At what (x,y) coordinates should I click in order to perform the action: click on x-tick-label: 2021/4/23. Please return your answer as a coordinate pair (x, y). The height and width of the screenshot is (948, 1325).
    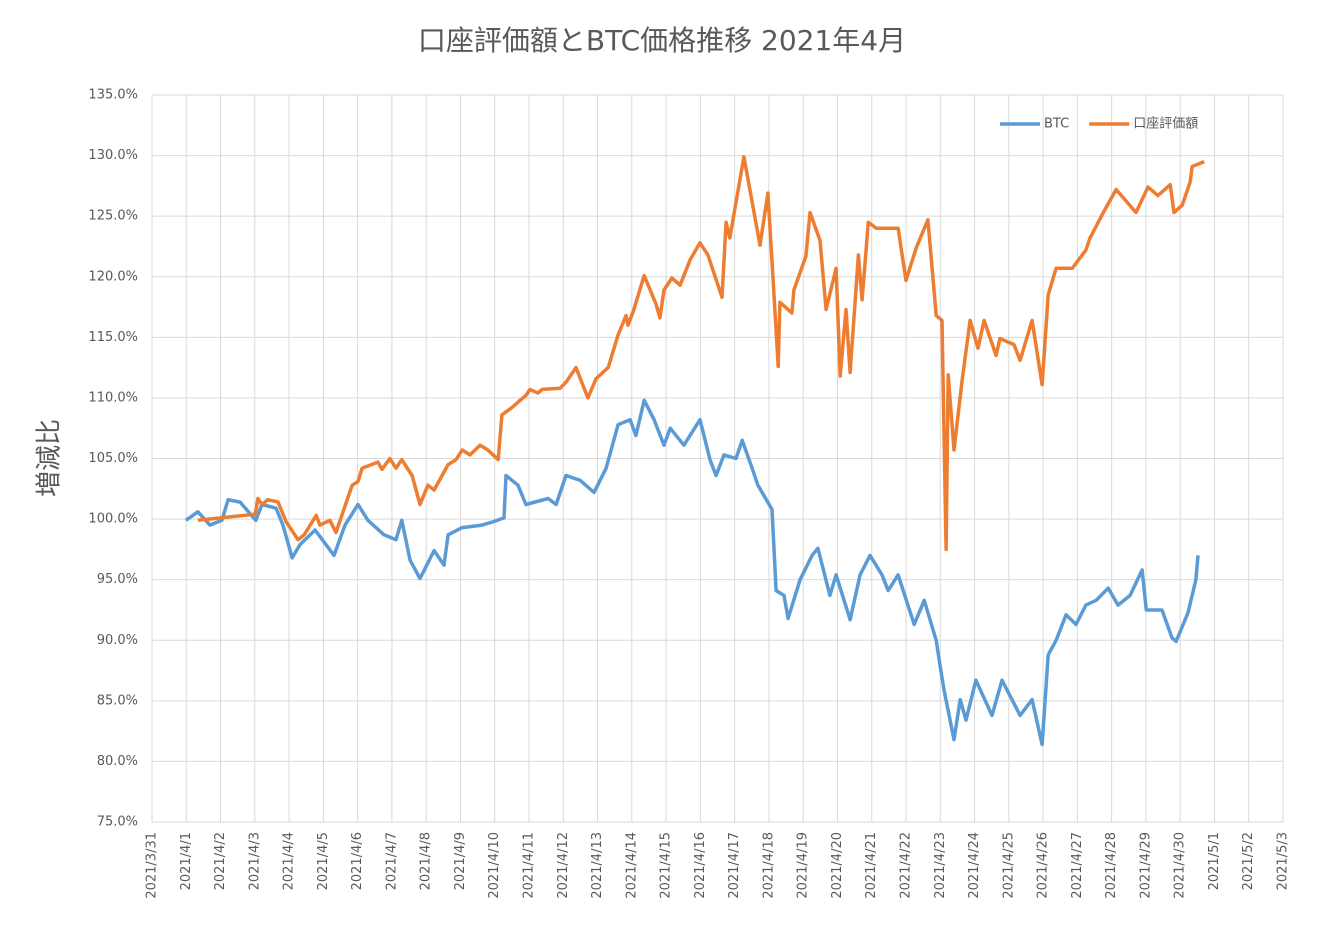
    Looking at the image, I should click on (940, 865).